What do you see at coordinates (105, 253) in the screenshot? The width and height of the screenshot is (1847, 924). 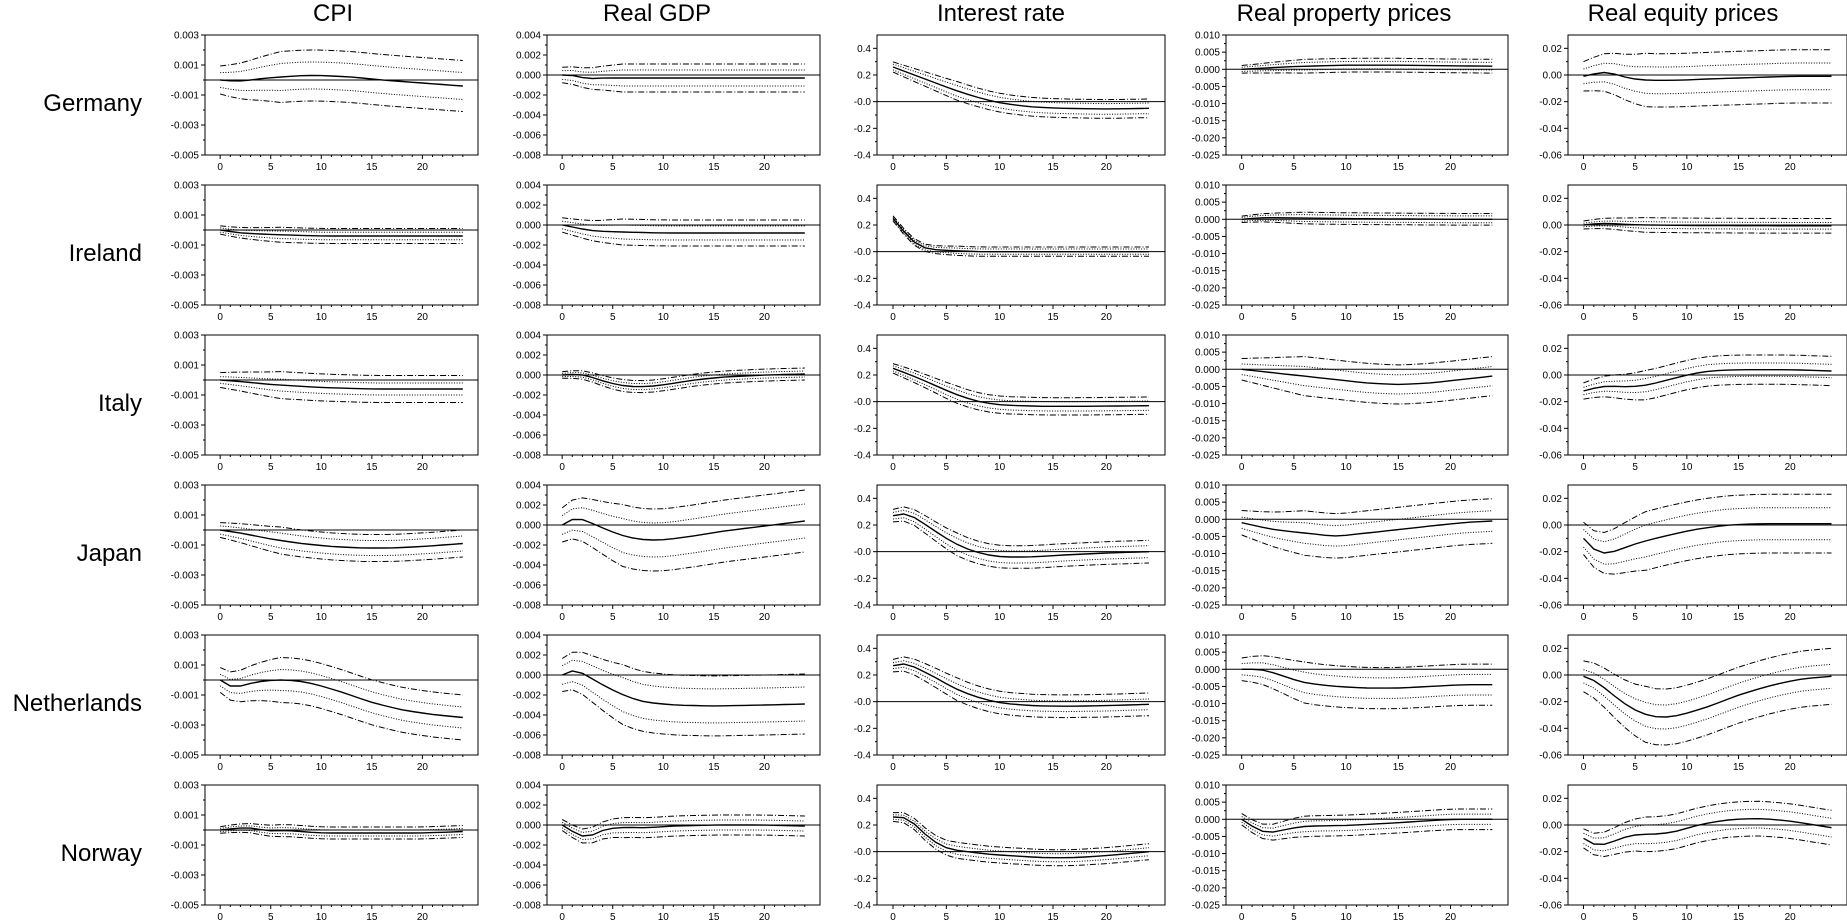 I see `row-label-ireland: Ireland` at bounding box center [105, 253].